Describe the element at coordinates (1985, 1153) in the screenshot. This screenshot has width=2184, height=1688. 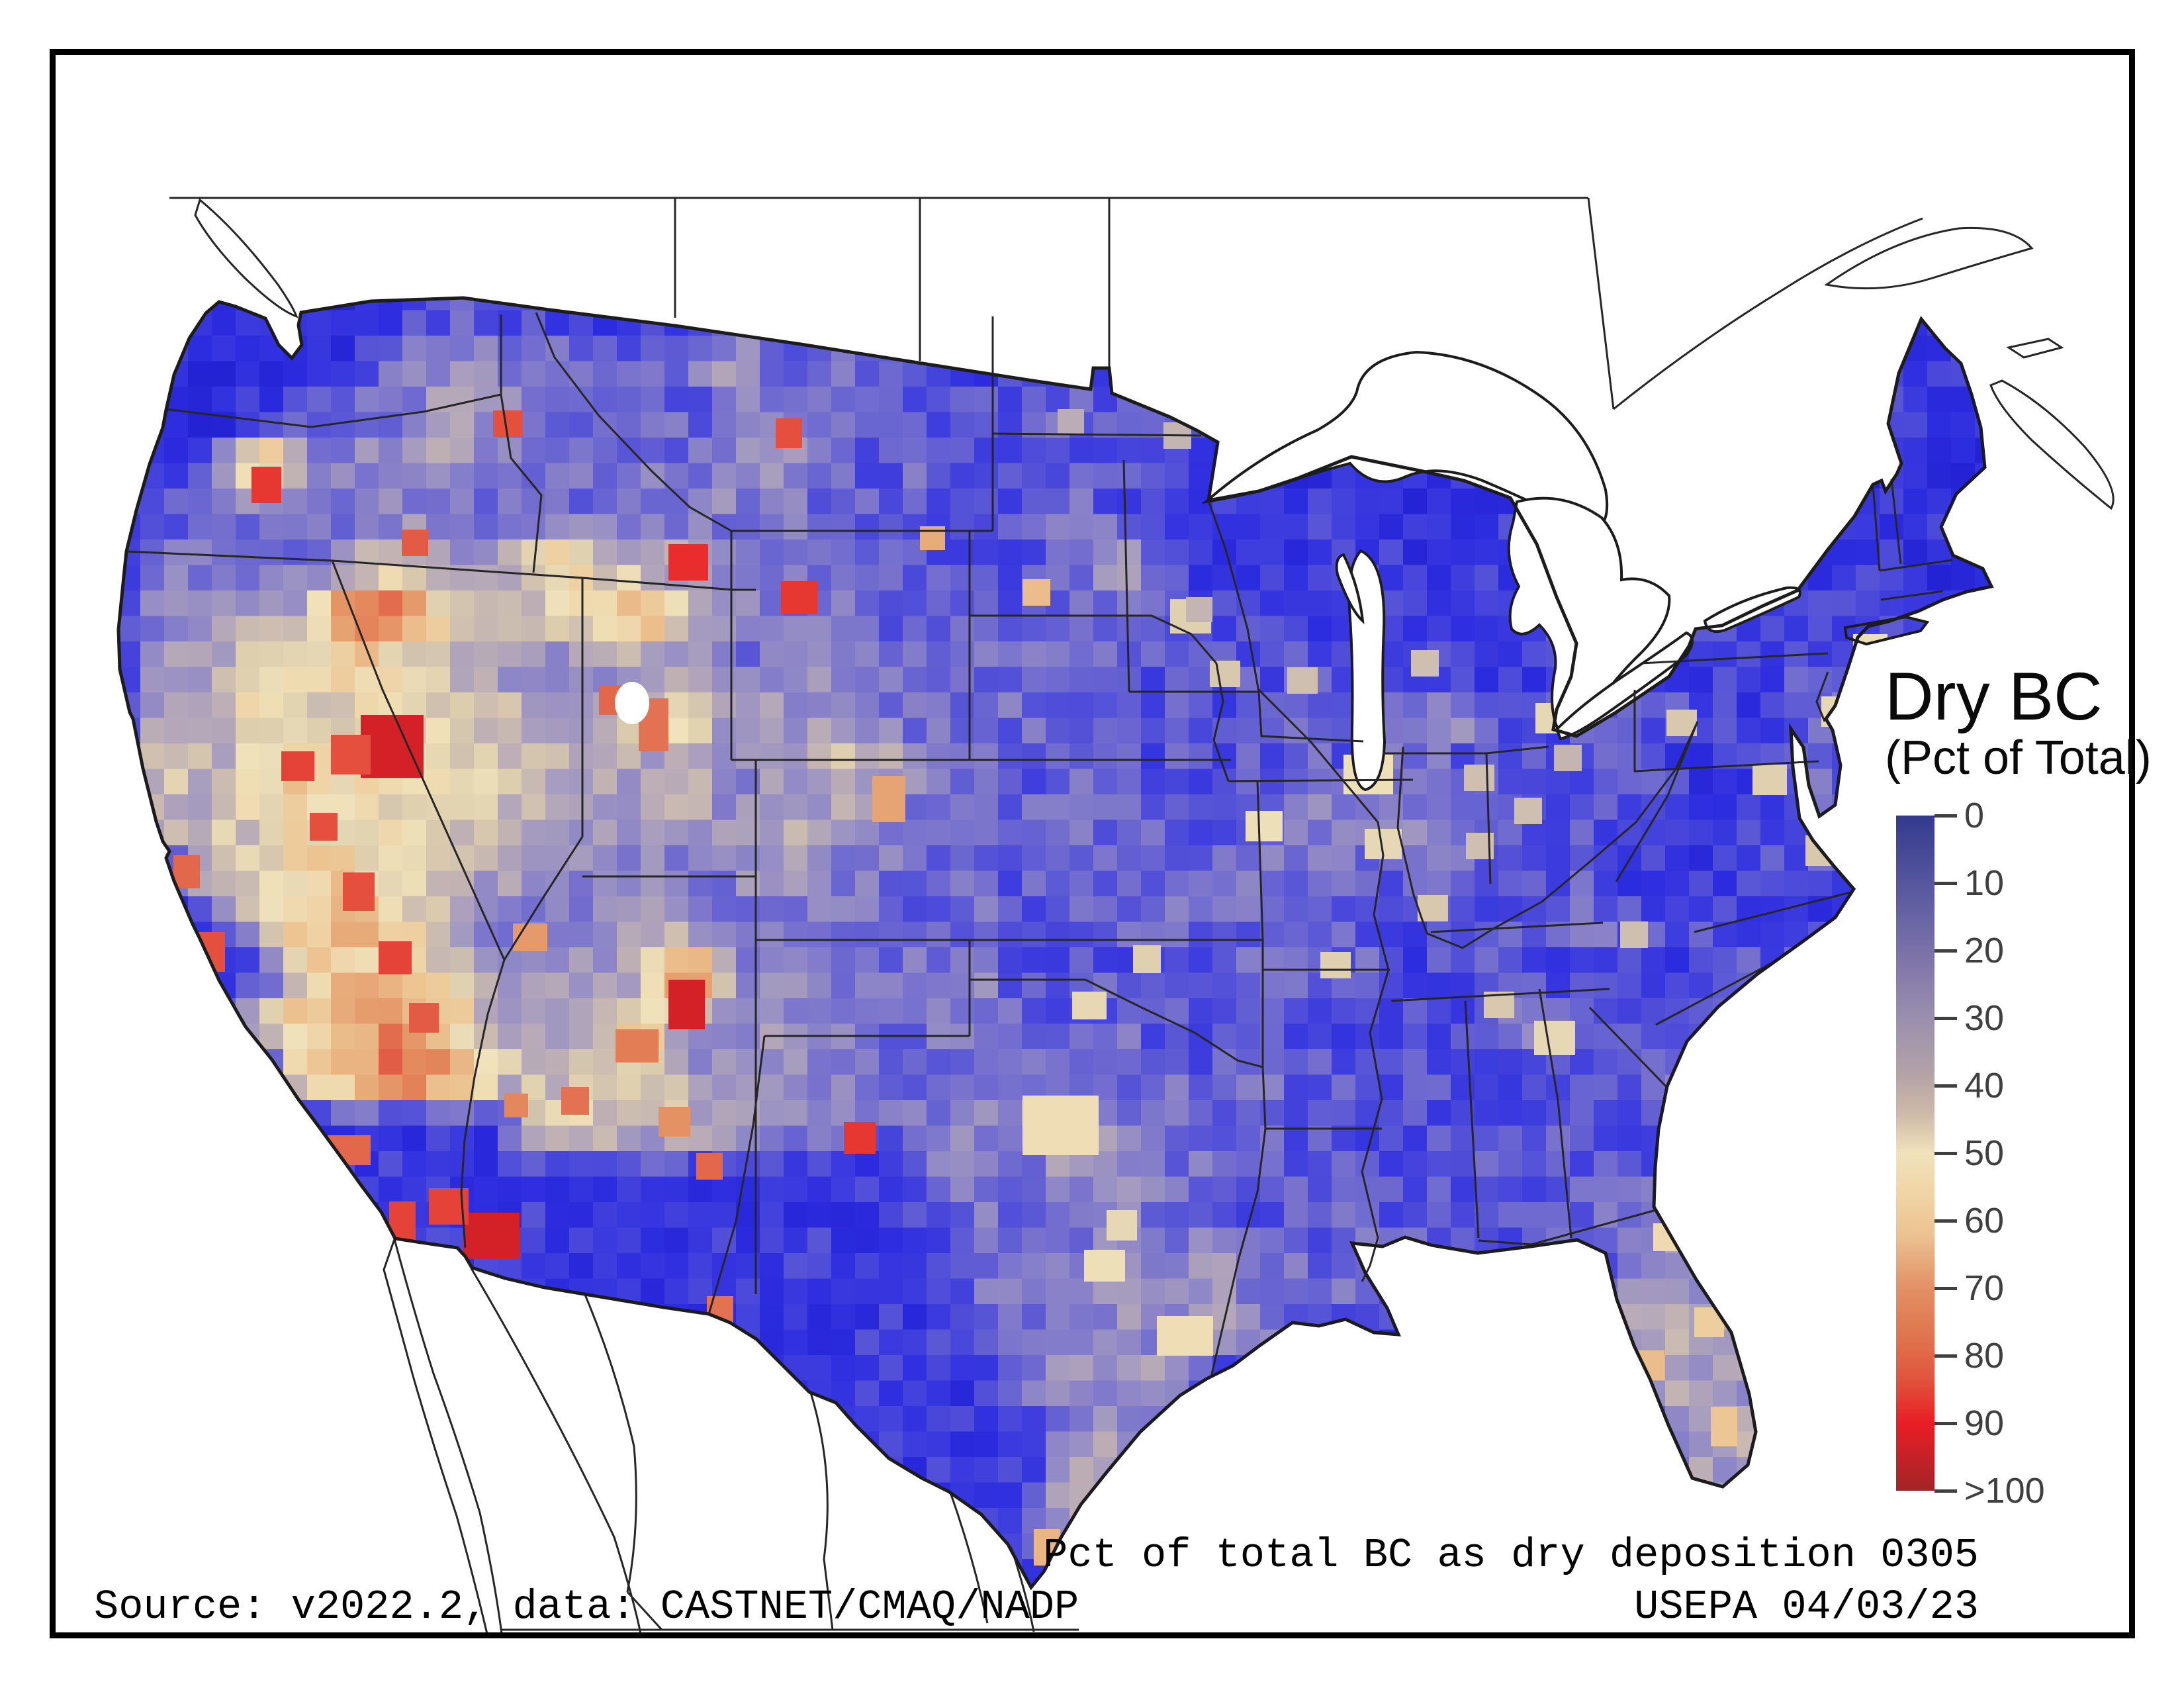
I see `colorbar-tick-label: 50` at that location.